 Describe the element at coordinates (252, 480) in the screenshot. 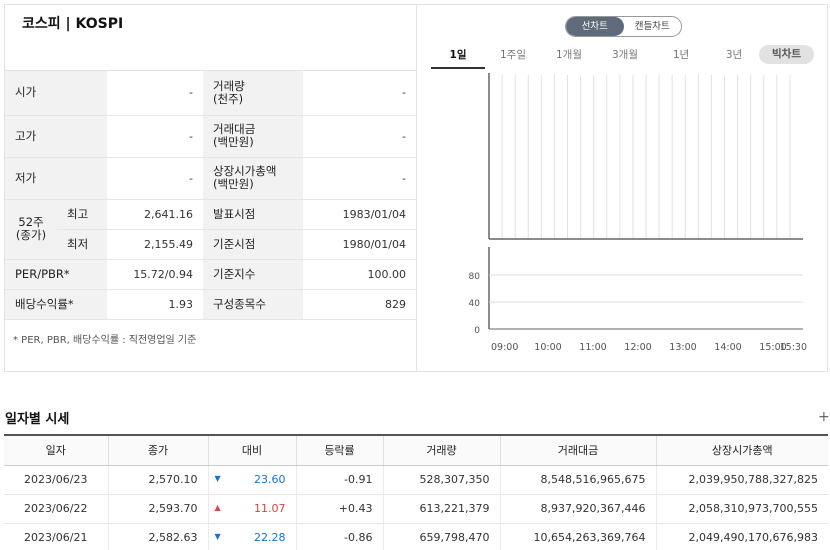

I see `row-change: ▼ 23.60` at that location.